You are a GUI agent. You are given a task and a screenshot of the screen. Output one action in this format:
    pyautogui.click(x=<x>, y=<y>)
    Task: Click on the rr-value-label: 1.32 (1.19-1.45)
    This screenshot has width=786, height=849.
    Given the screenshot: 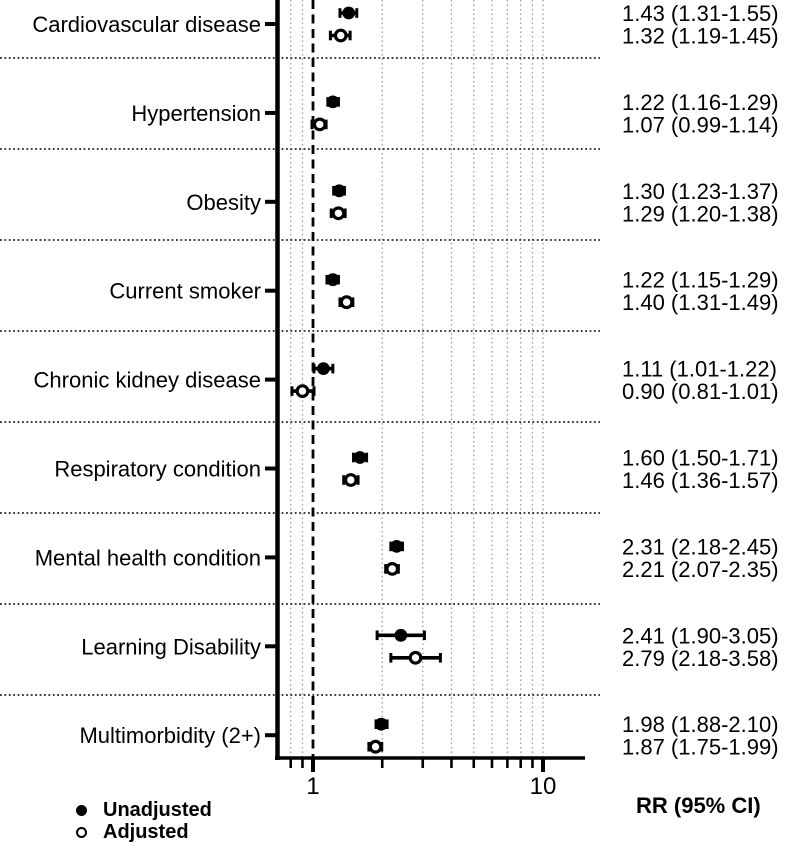 What is the action you would take?
    pyautogui.click(x=700, y=36)
    